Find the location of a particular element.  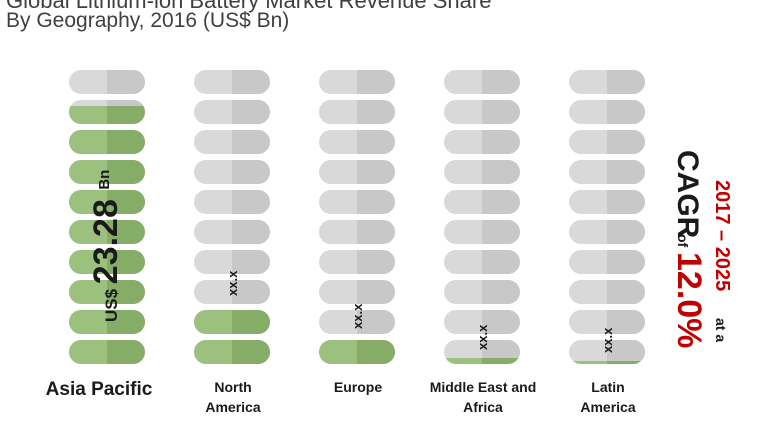

column-3: xx.x Middle East and Africa is located at coordinates (483, 242).